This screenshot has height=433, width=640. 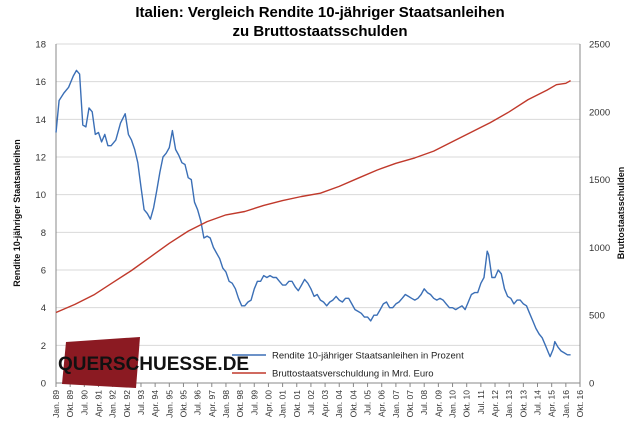 I want to click on x-tick-label: Okt. 89, so click(x=70, y=404).